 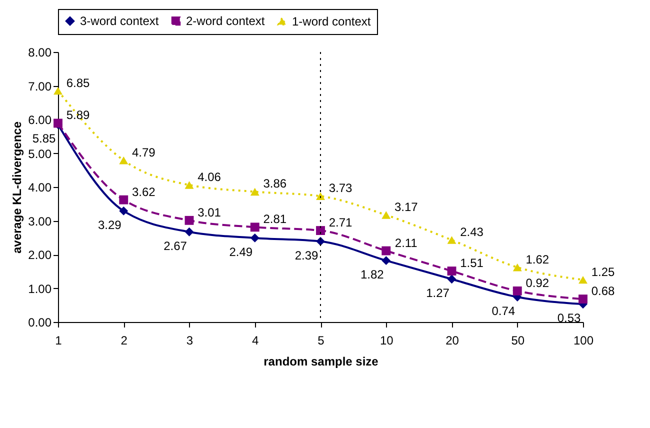 What do you see at coordinates (332, 21) in the screenshot?
I see `legend-label: 1-word context` at bounding box center [332, 21].